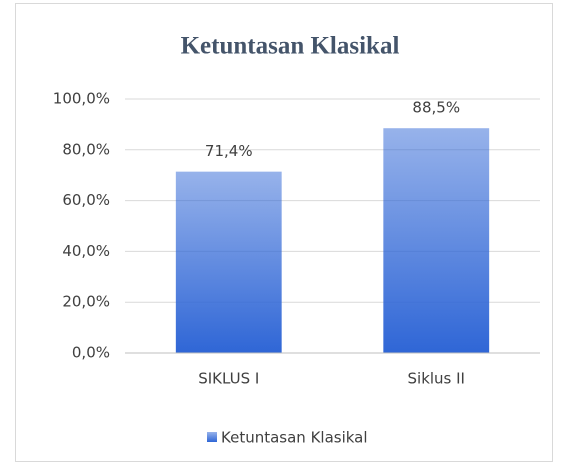 This screenshot has height=470, width=565. Describe the element at coordinates (86, 200) in the screenshot. I see `y-tick-label: 60,0%` at that location.